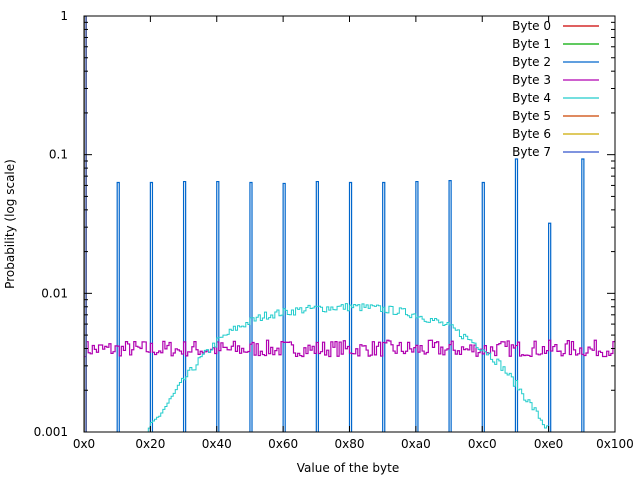  Describe the element at coordinates (51, 432) in the screenshot. I see `y-tick-label: 0.001` at that location.